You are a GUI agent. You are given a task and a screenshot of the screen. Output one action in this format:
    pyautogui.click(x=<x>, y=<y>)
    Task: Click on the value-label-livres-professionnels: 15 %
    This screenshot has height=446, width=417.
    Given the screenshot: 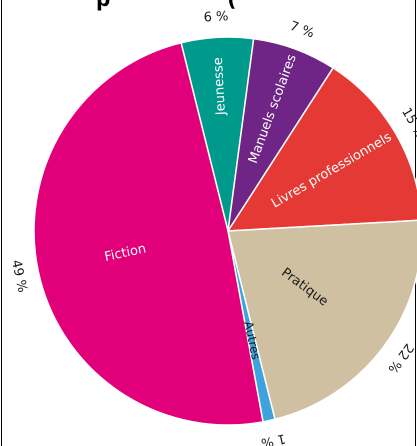 What is the action you would take?
    pyautogui.click(x=407, y=123)
    